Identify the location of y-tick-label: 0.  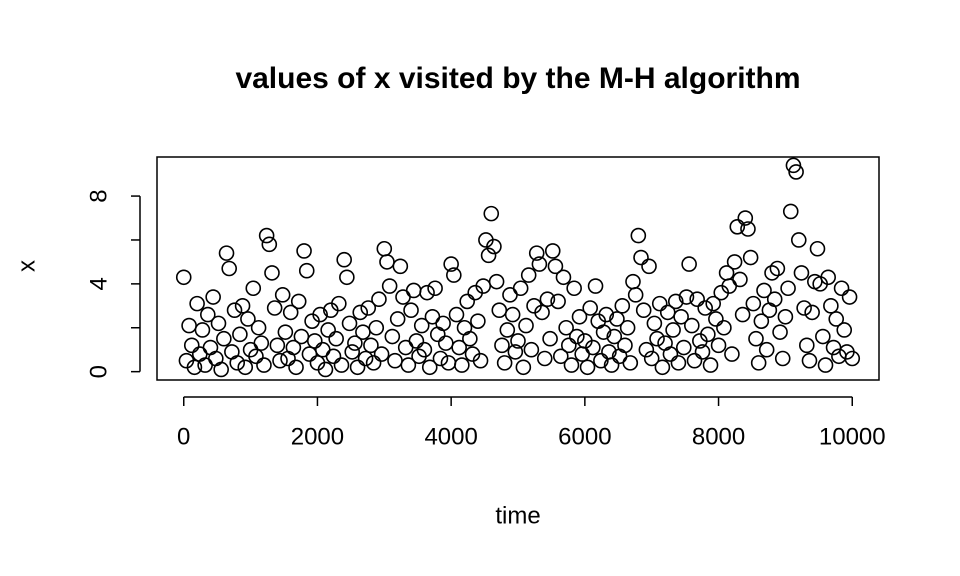
(98, 371).